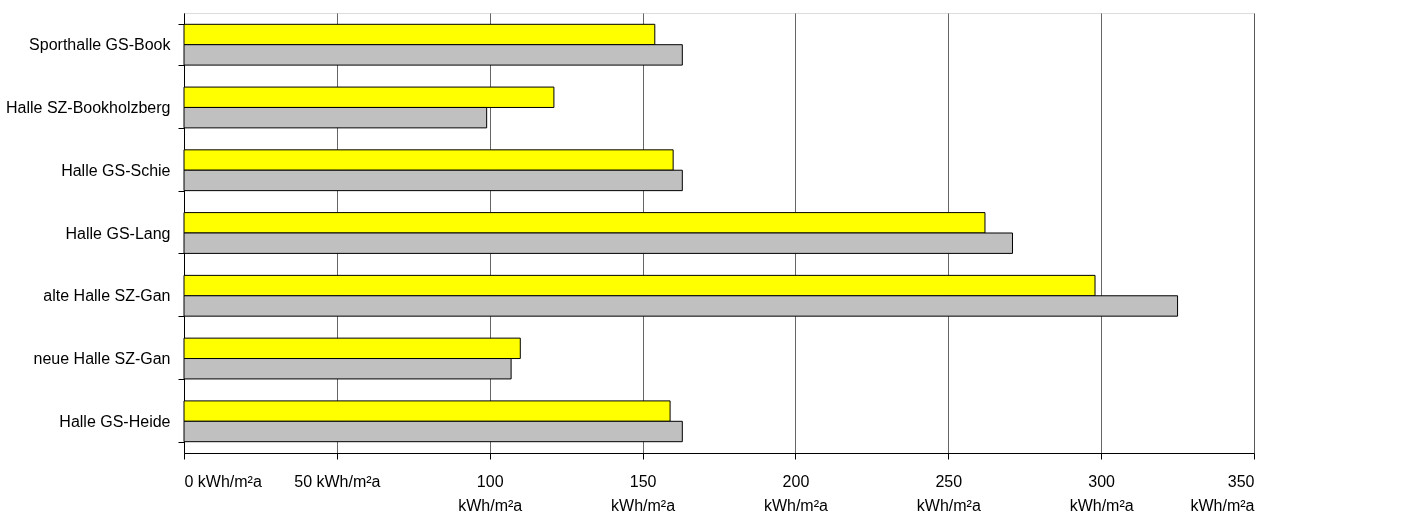 This screenshot has width=1421, height=532. I want to click on x-tick-label: 300 kWh/m²a, so click(1101, 493).